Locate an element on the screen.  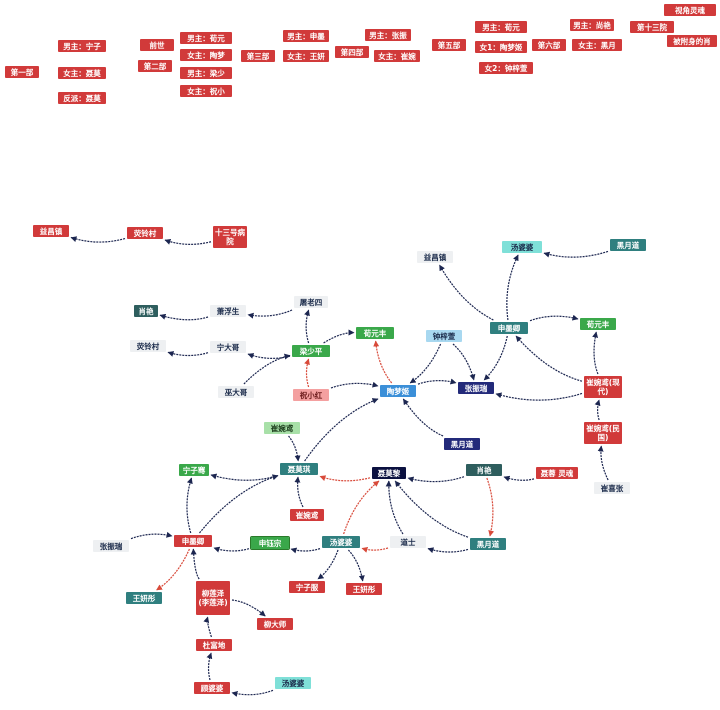
graph-node: 萧浮生 is located at coordinates (228, 311).